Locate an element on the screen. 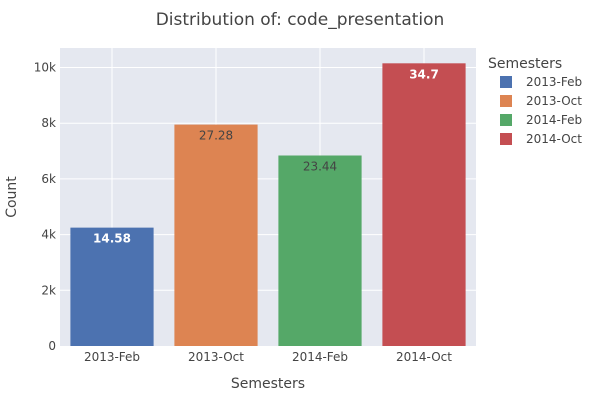 The width and height of the screenshot is (600, 400). y-axis-ticks: 0 2k 4k 6k 8k 10k is located at coordinates (45, 206).